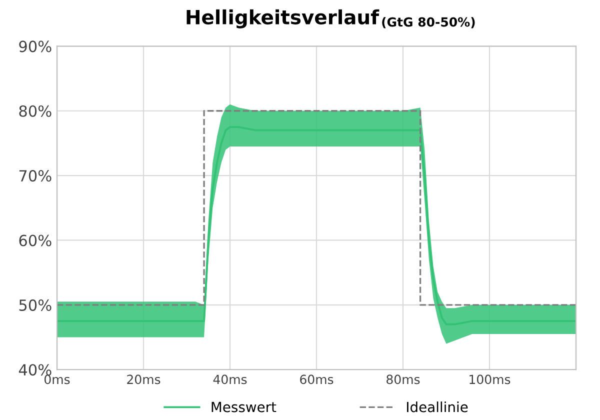 This screenshot has height=420, width=600. What do you see at coordinates (35, 176) in the screenshot?
I see `y-tick-label: 70%` at bounding box center [35, 176].